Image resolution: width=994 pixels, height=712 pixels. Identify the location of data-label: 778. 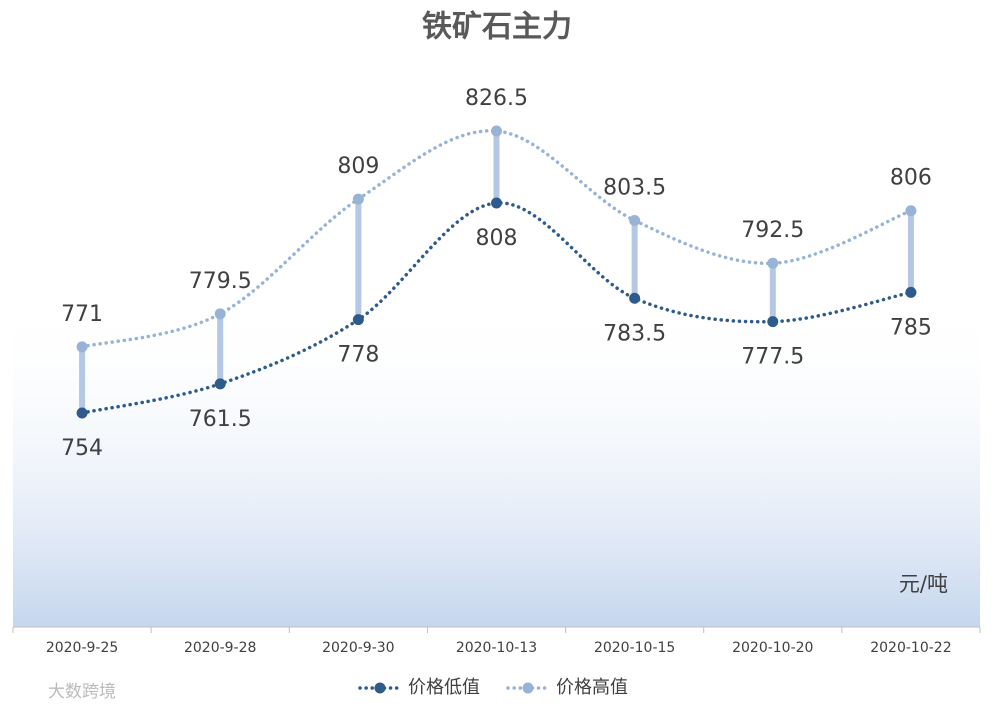
(358, 355).